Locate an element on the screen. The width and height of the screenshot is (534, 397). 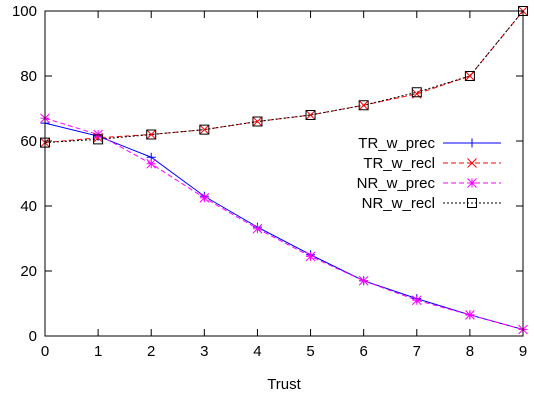
legend-item: TR_w_recl is located at coordinates (432, 163).